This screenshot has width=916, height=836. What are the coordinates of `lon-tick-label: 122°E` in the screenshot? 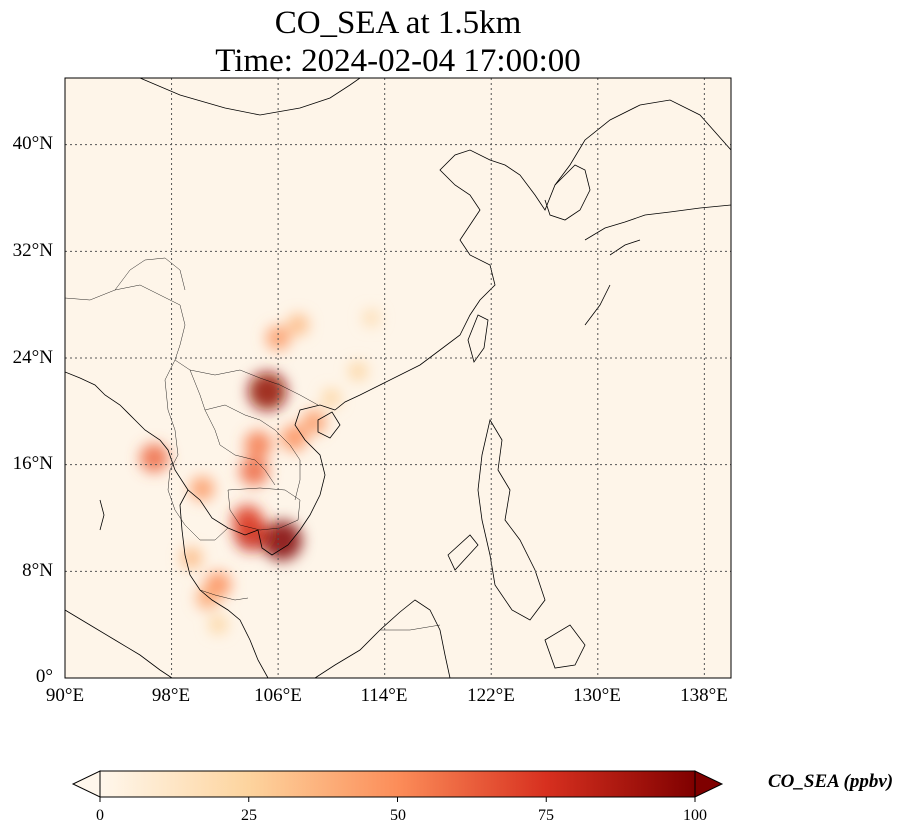 It's located at (491, 695).